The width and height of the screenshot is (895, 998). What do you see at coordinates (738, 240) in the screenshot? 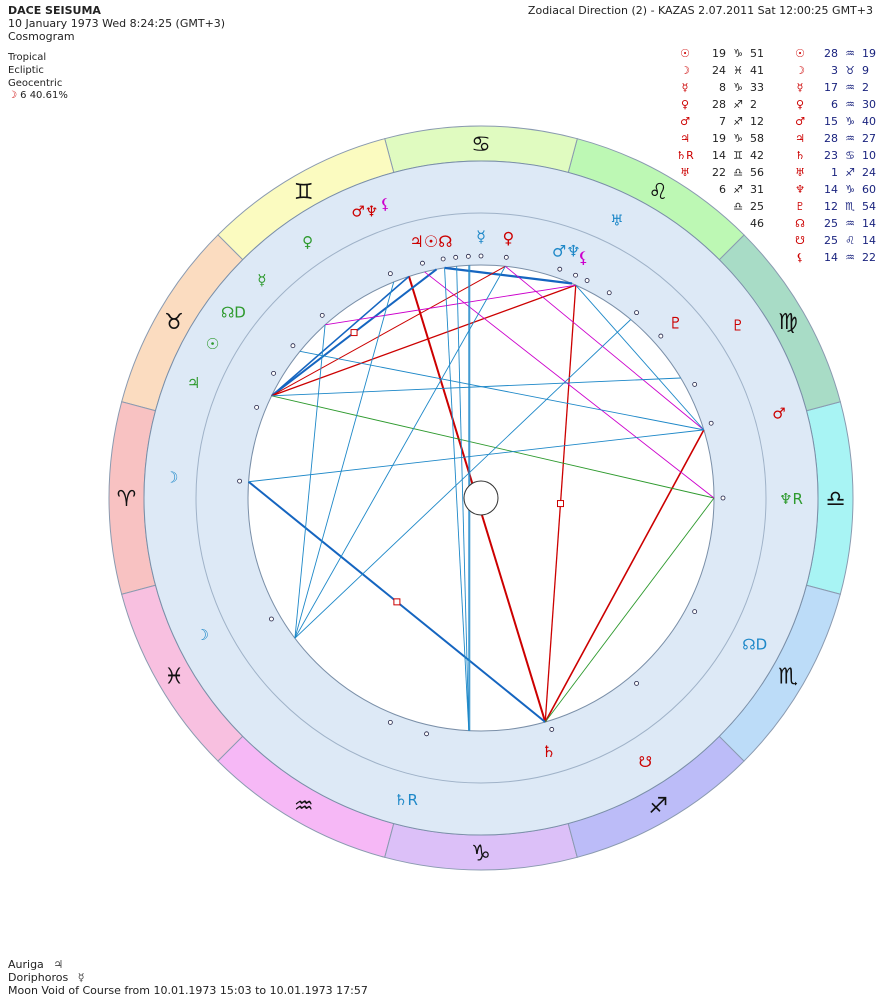
I see `planet-cell-s` at bounding box center [738, 240].